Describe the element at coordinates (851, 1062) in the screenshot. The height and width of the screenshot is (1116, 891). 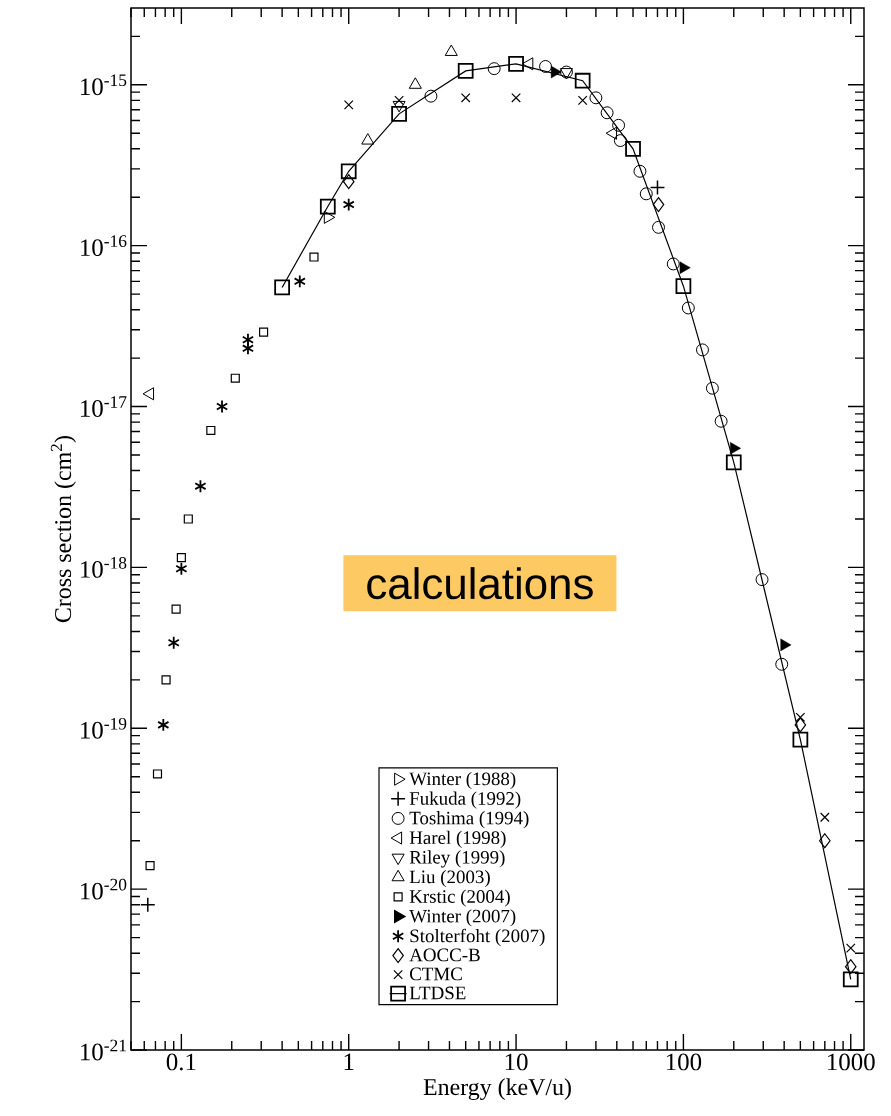
I see `x-tick-label: 1000` at that location.